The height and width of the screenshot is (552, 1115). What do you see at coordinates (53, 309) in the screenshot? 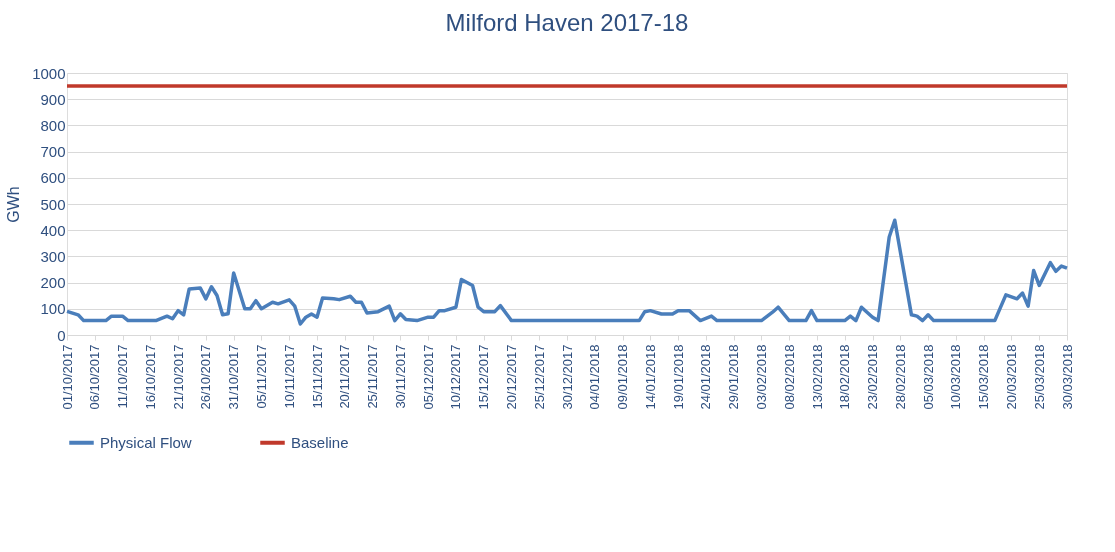
I see `y-tick-label: 100` at bounding box center [53, 309].